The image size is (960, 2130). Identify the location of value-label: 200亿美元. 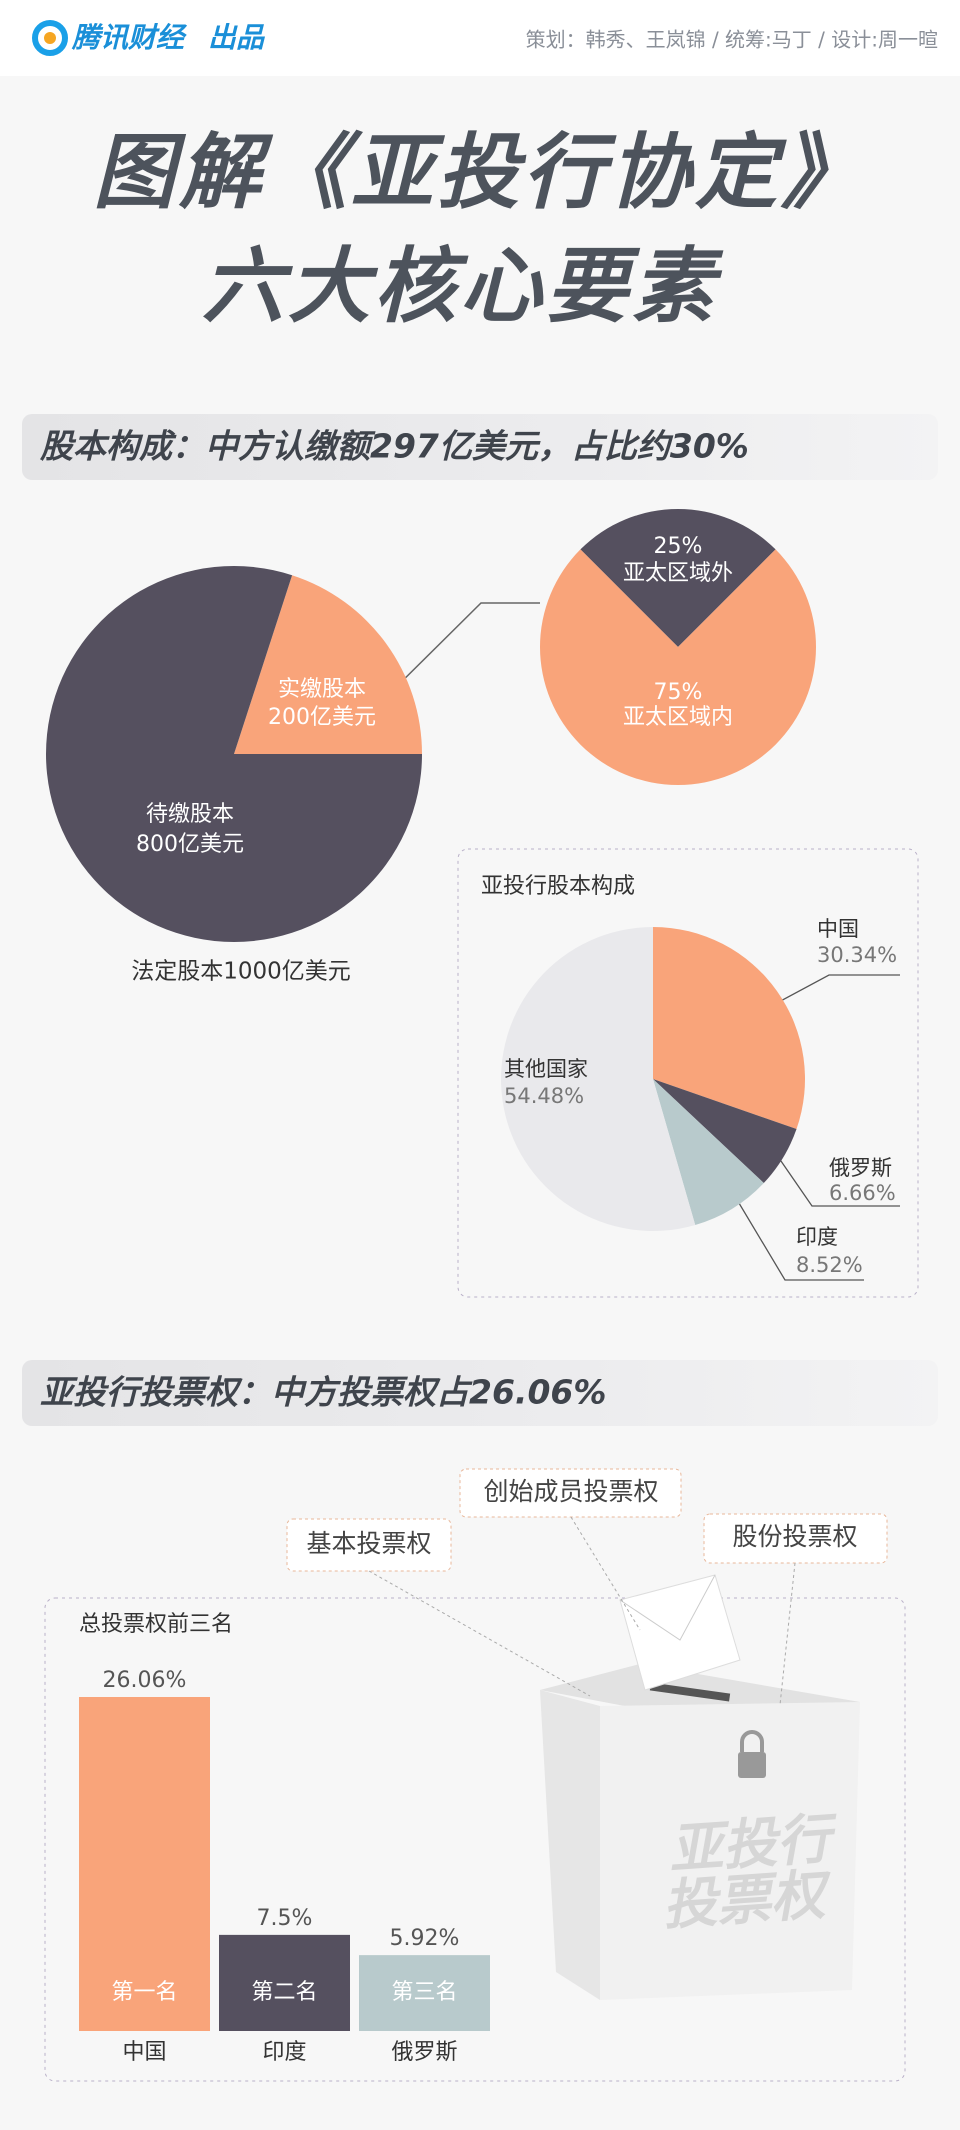
(322, 717).